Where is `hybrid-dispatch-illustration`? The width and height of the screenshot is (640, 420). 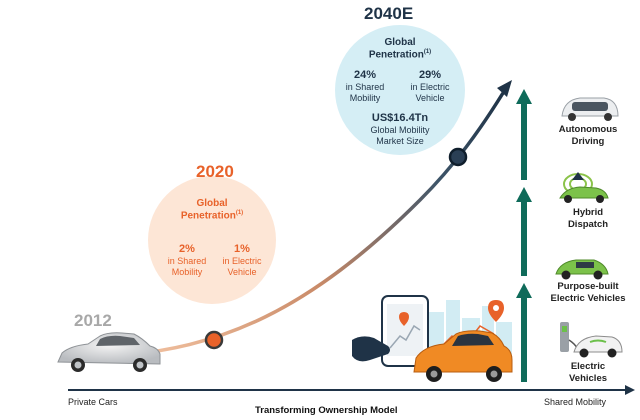
hybrid-dispatch-illustration is located at coordinates (584, 187).